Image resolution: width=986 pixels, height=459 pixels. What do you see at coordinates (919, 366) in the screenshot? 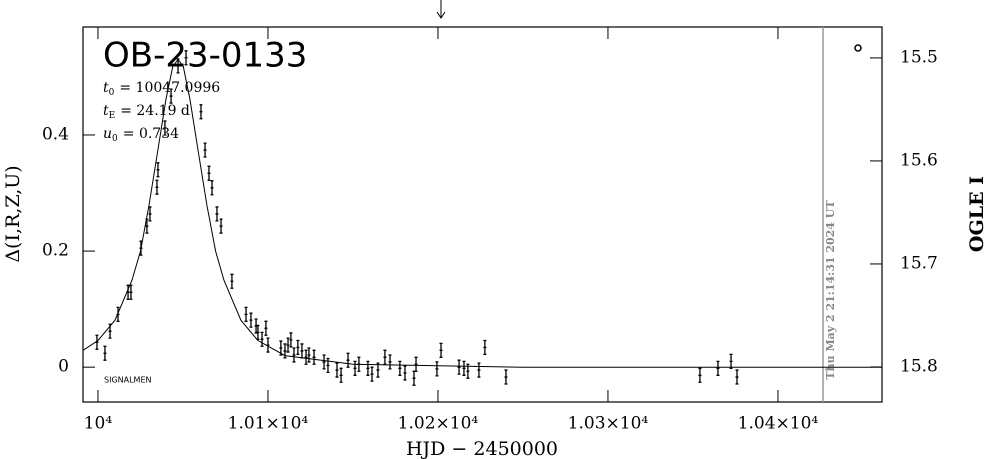
I see `y2-tick-label: 15.8` at bounding box center [919, 366].